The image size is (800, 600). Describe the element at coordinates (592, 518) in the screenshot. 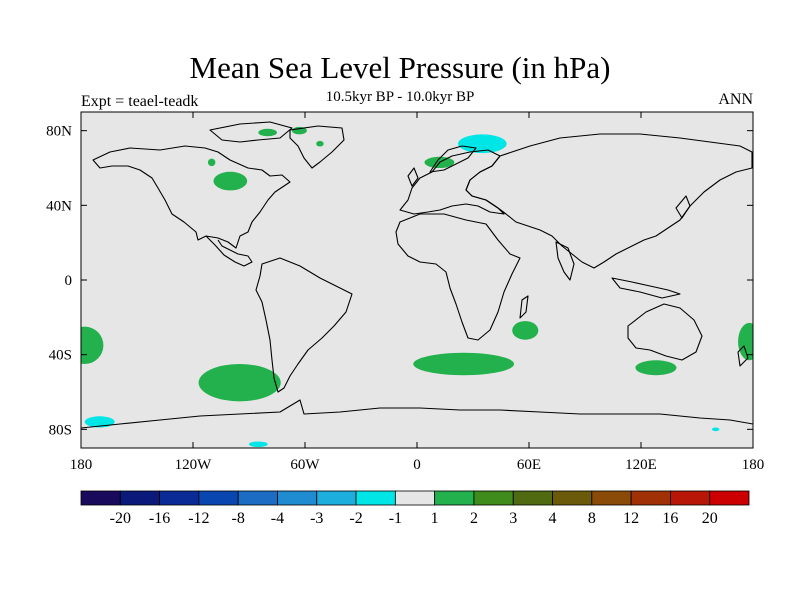

I see `colorbar-label: 8` at that location.